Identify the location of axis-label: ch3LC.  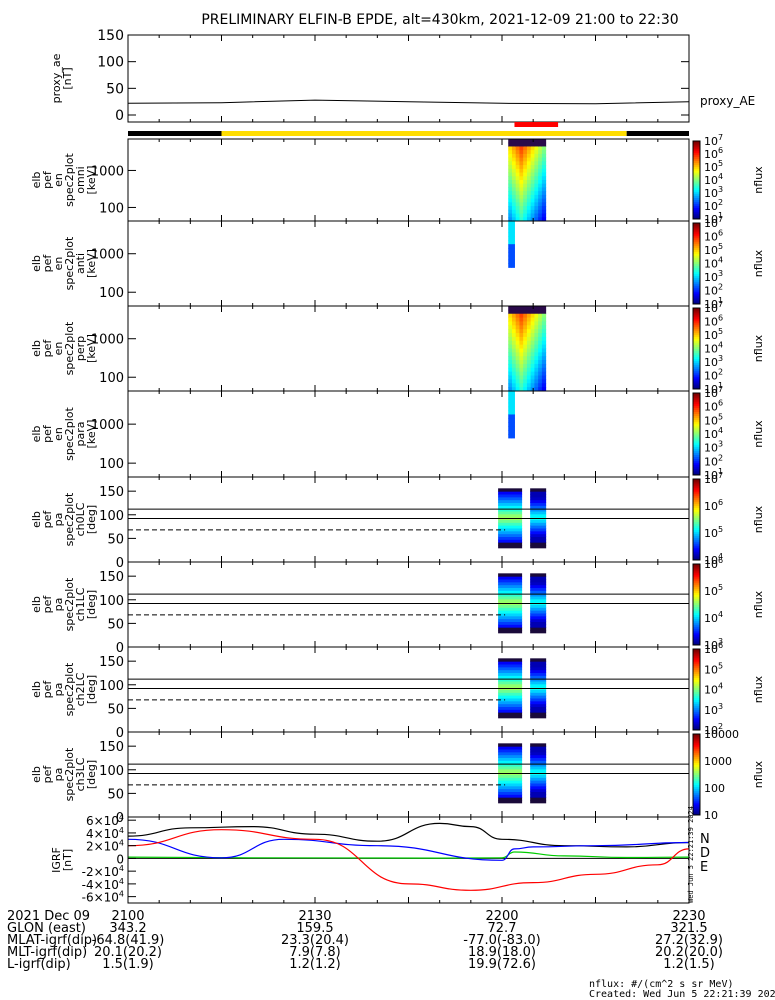
(80, 774).